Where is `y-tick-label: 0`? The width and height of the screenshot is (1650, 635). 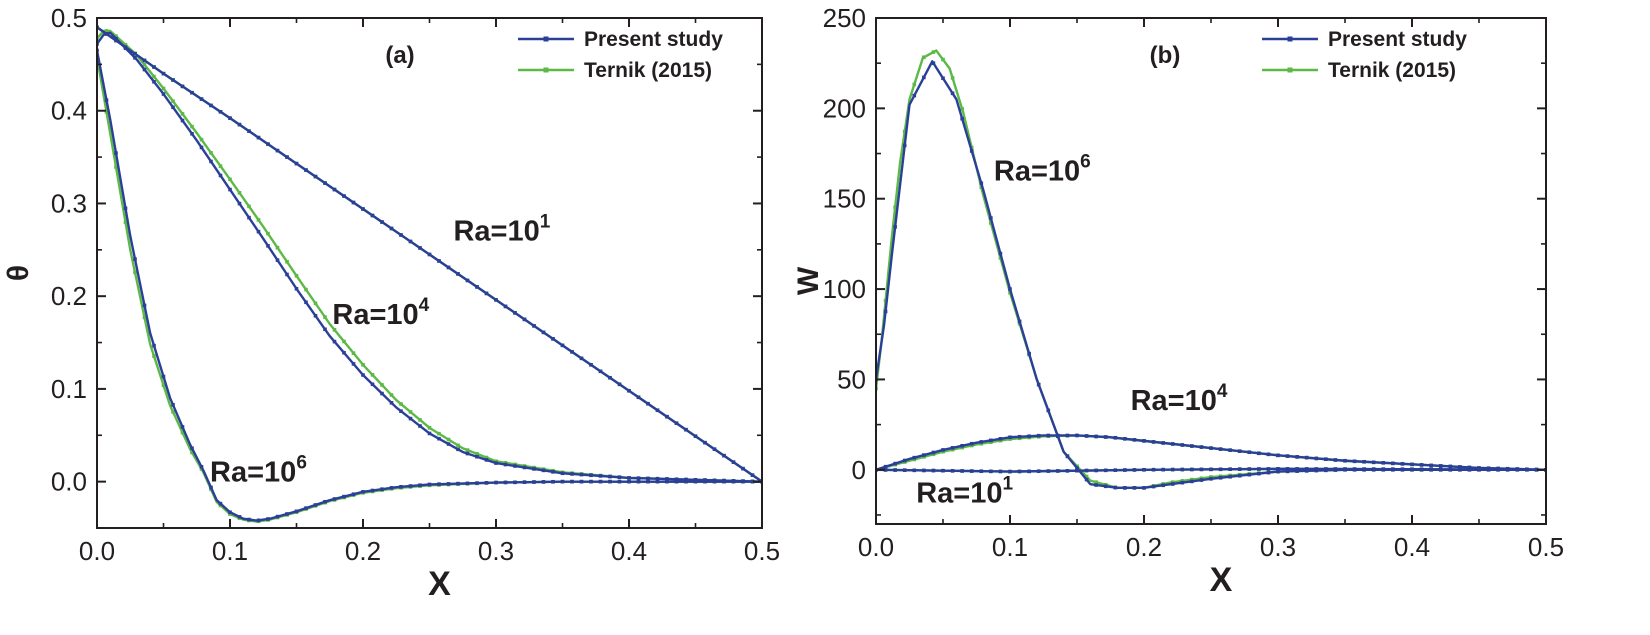
y-tick-label: 0 is located at coordinates (859, 470).